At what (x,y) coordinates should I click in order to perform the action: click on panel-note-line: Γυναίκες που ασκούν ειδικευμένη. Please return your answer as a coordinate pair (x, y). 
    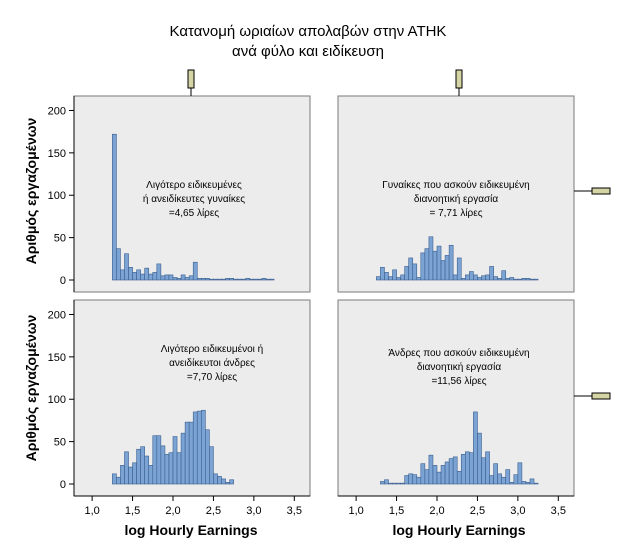
    Looking at the image, I should click on (455, 185).